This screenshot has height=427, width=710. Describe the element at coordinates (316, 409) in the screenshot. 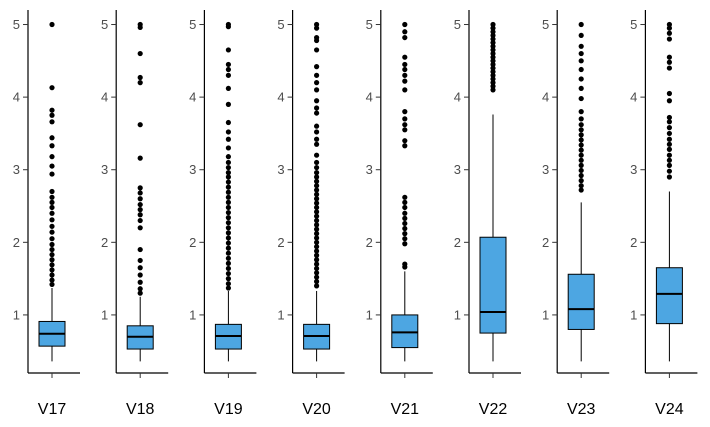

I see `x-tick-label: V20` at that location.